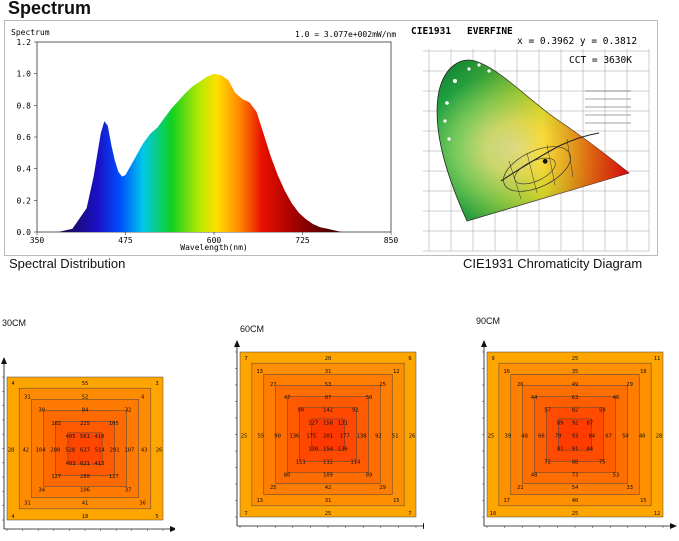 The image size is (679, 541). Describe the element at coordinates (85, 464) in the screenshot. I see `ppfd-value: 621` at that location.